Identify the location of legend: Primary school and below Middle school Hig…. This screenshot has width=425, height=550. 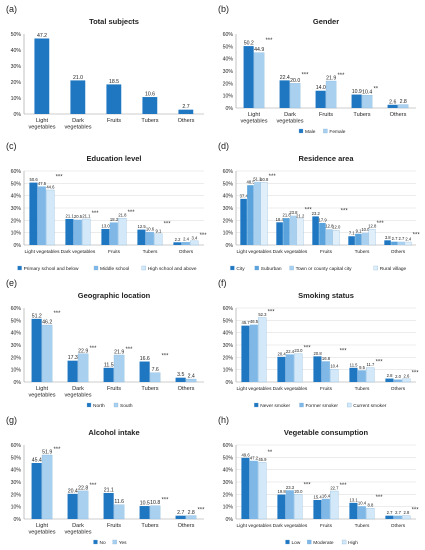
(107, 268).